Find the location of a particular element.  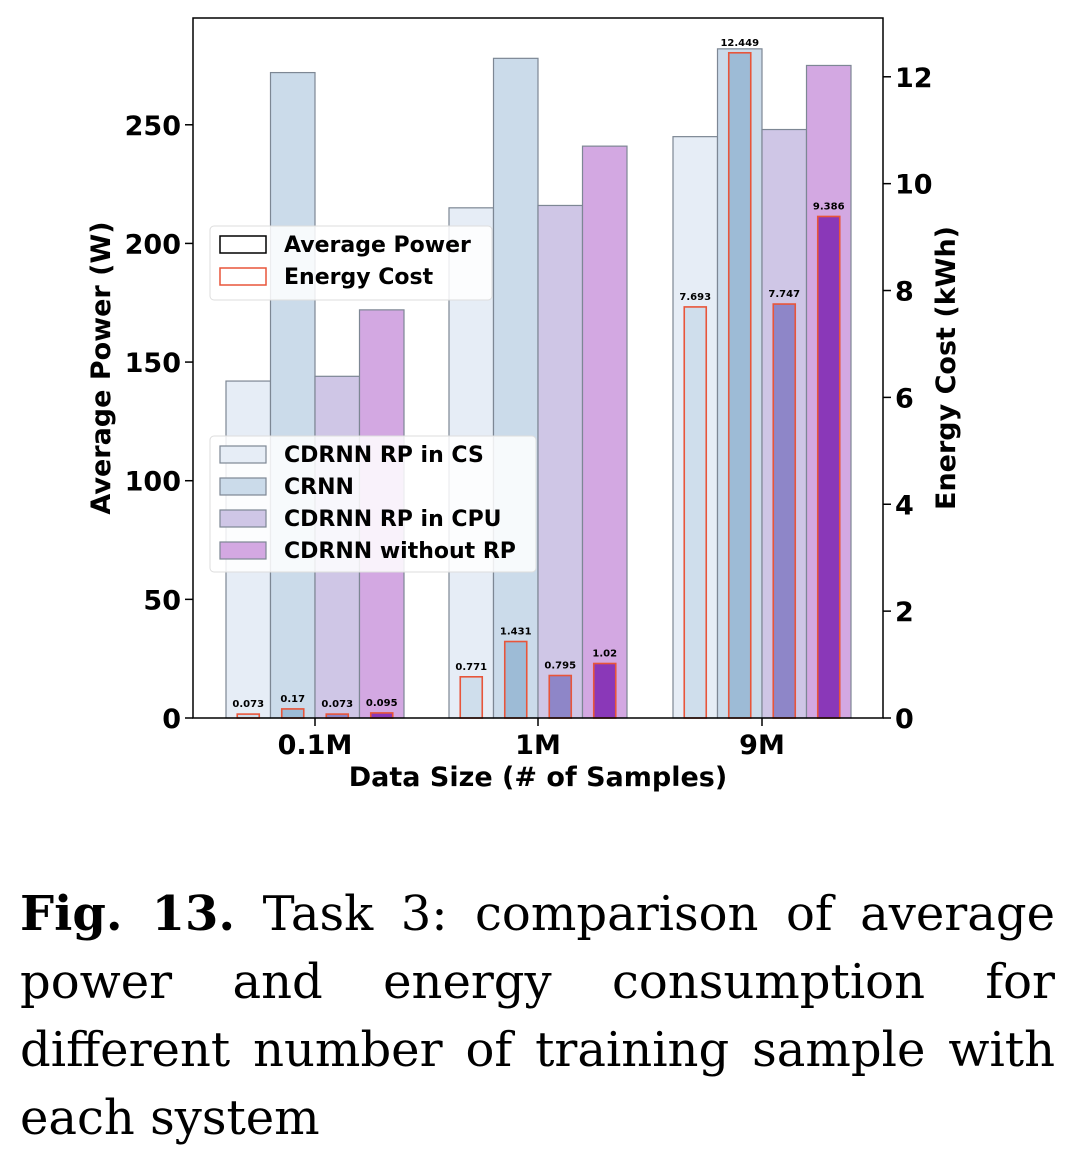

energy-label-1-2: 12.449 is located at coordinates (739, 43).